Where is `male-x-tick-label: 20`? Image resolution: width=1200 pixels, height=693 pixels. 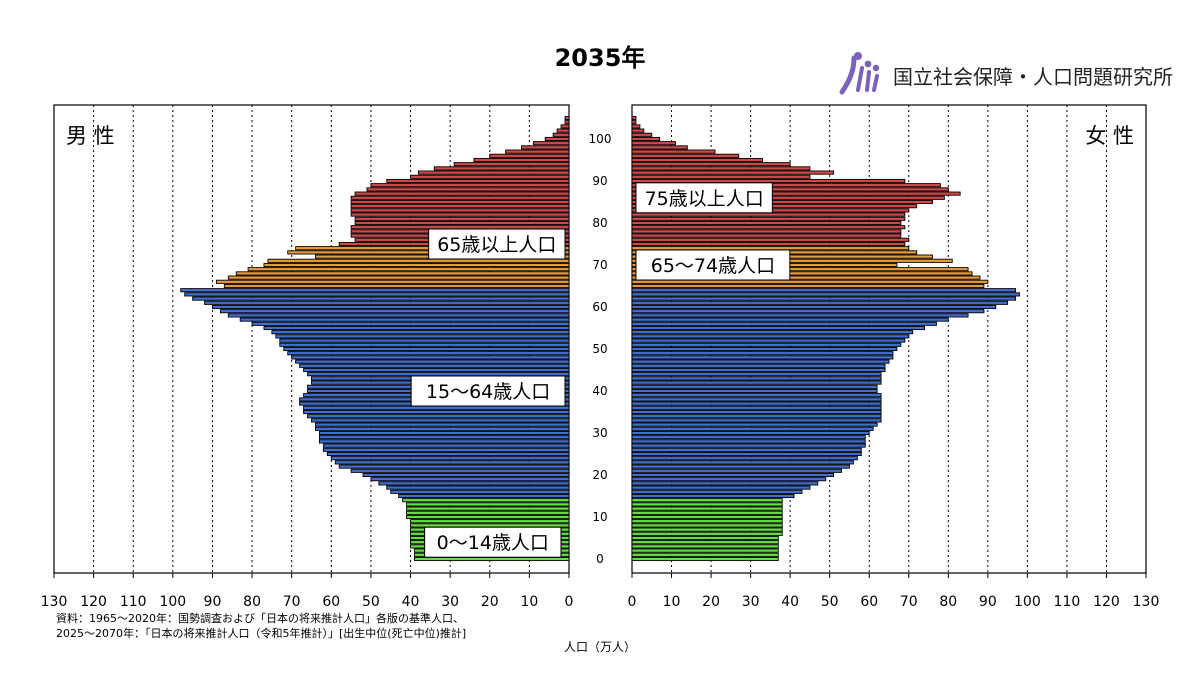
male-x-tick-label: 20 is located at coordinates (490, 602).